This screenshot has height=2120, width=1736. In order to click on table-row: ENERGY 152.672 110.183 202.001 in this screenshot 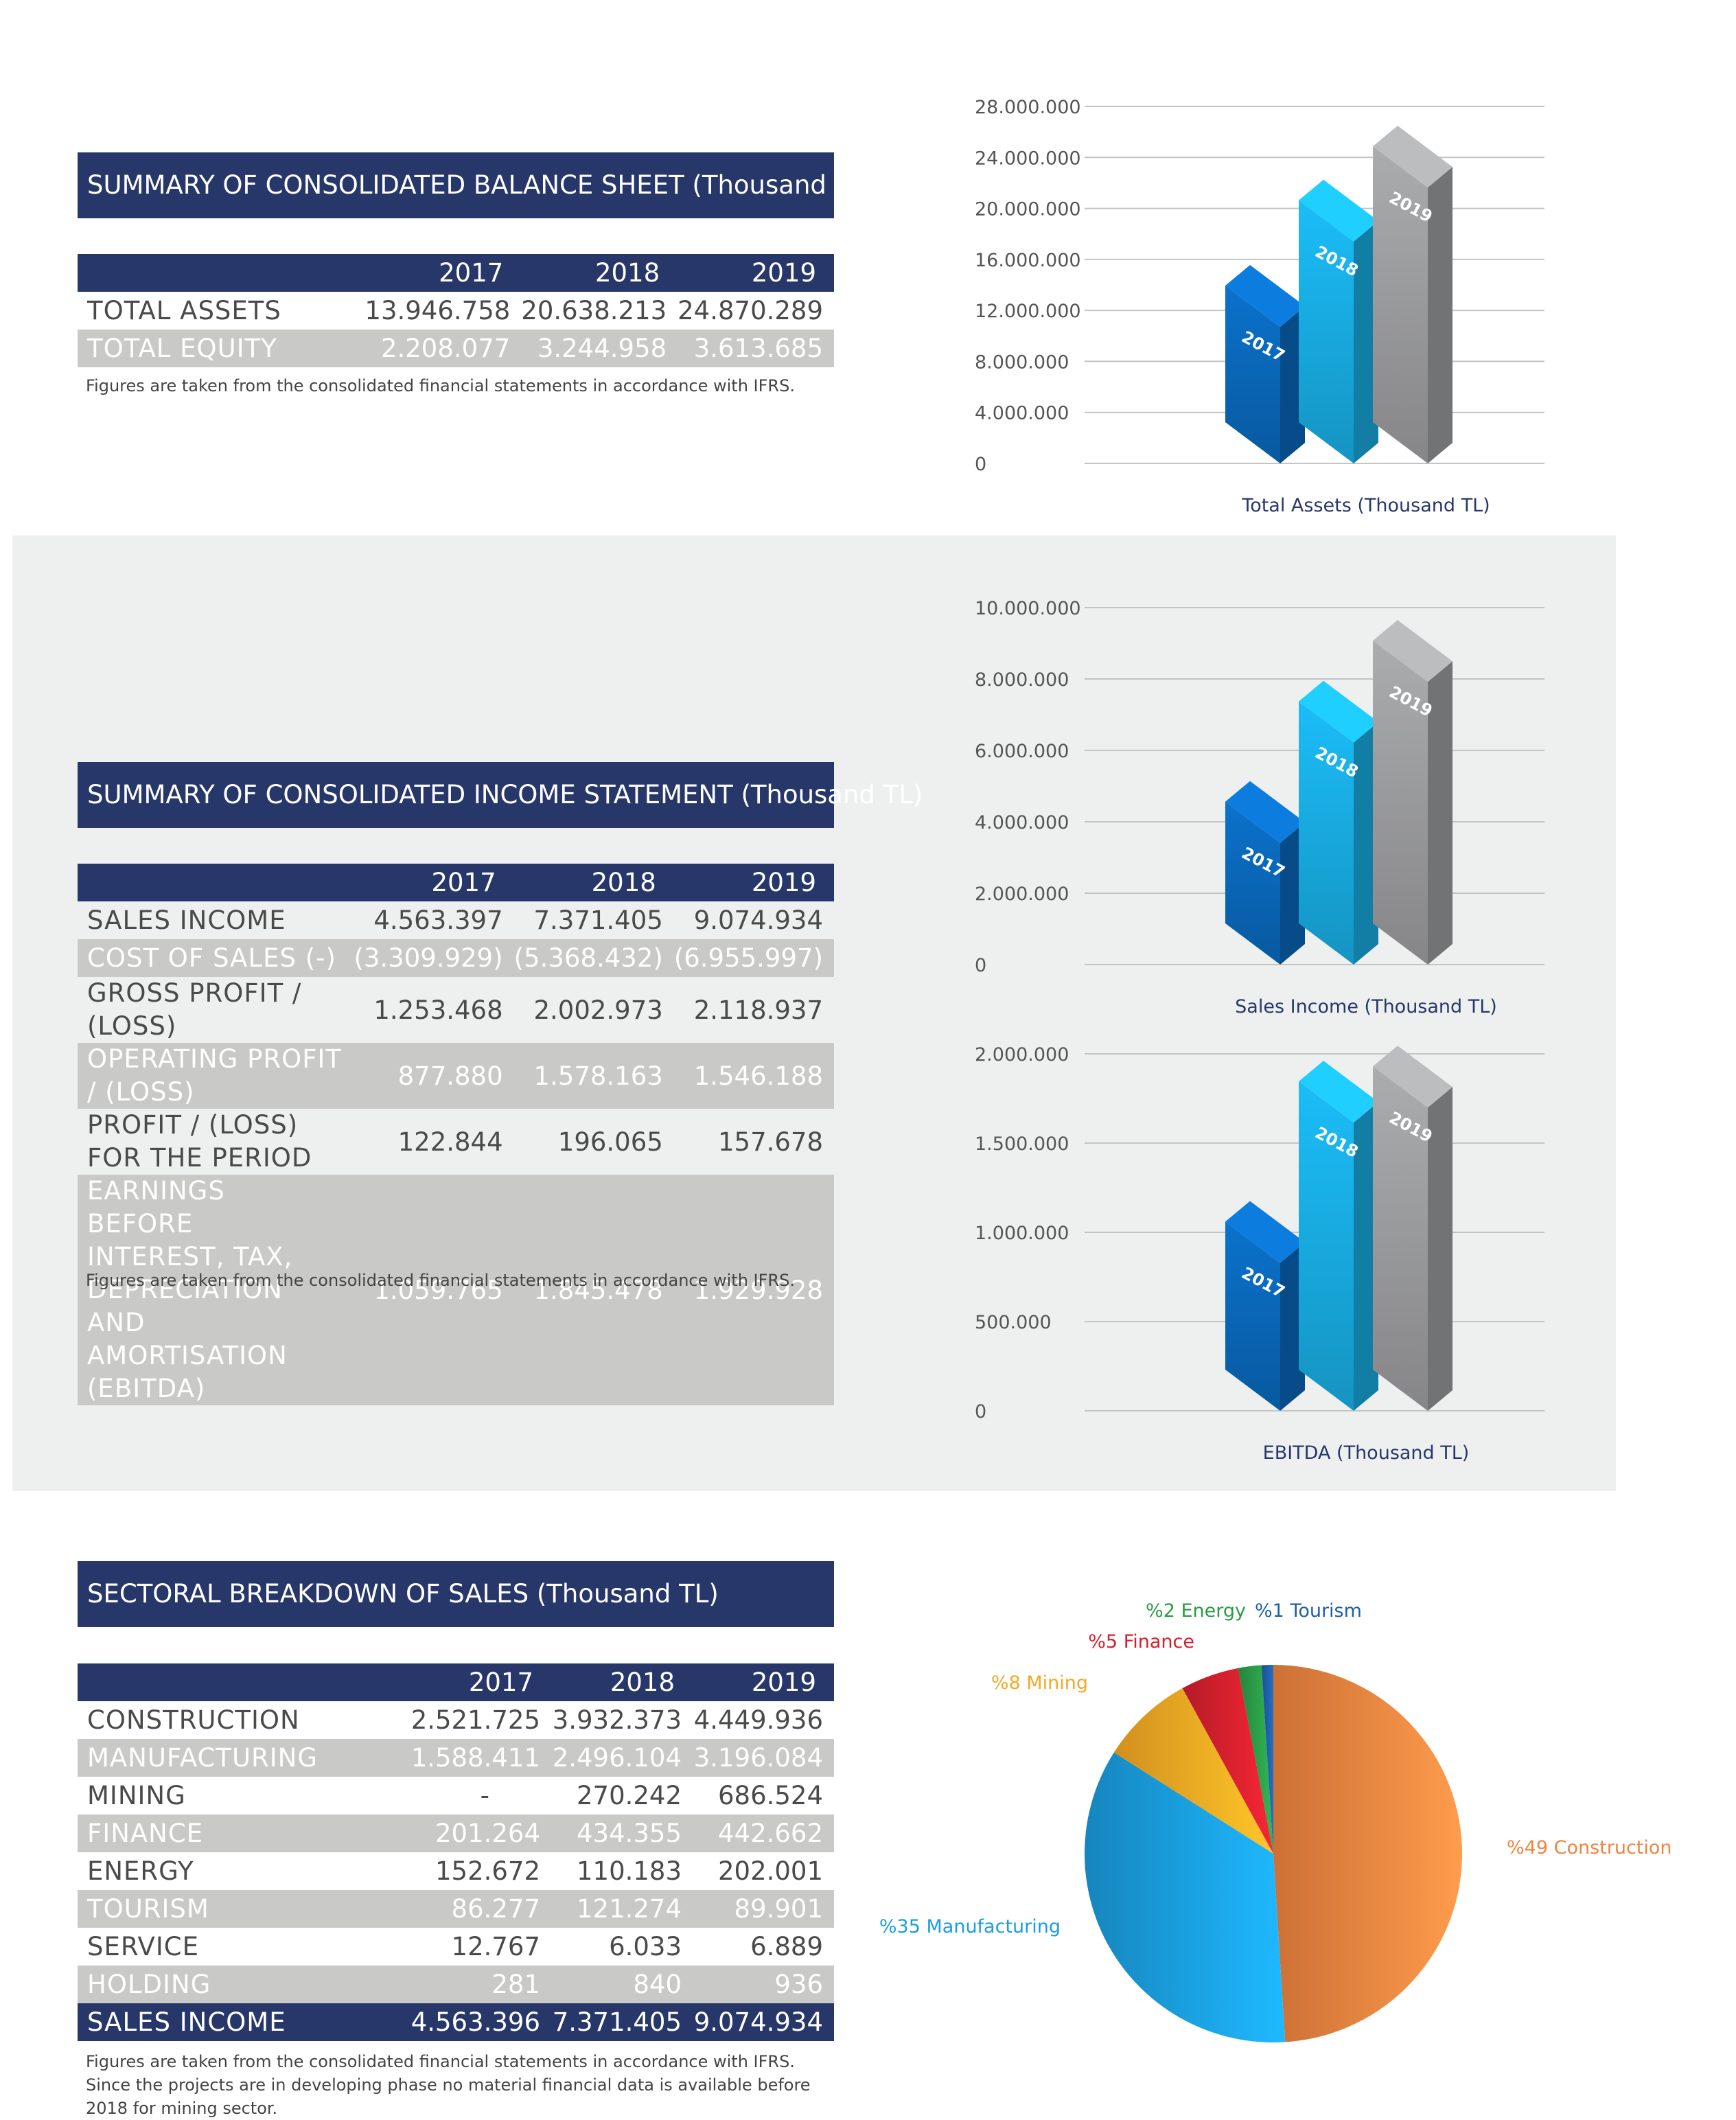, I will do `click(456, 1871)`.